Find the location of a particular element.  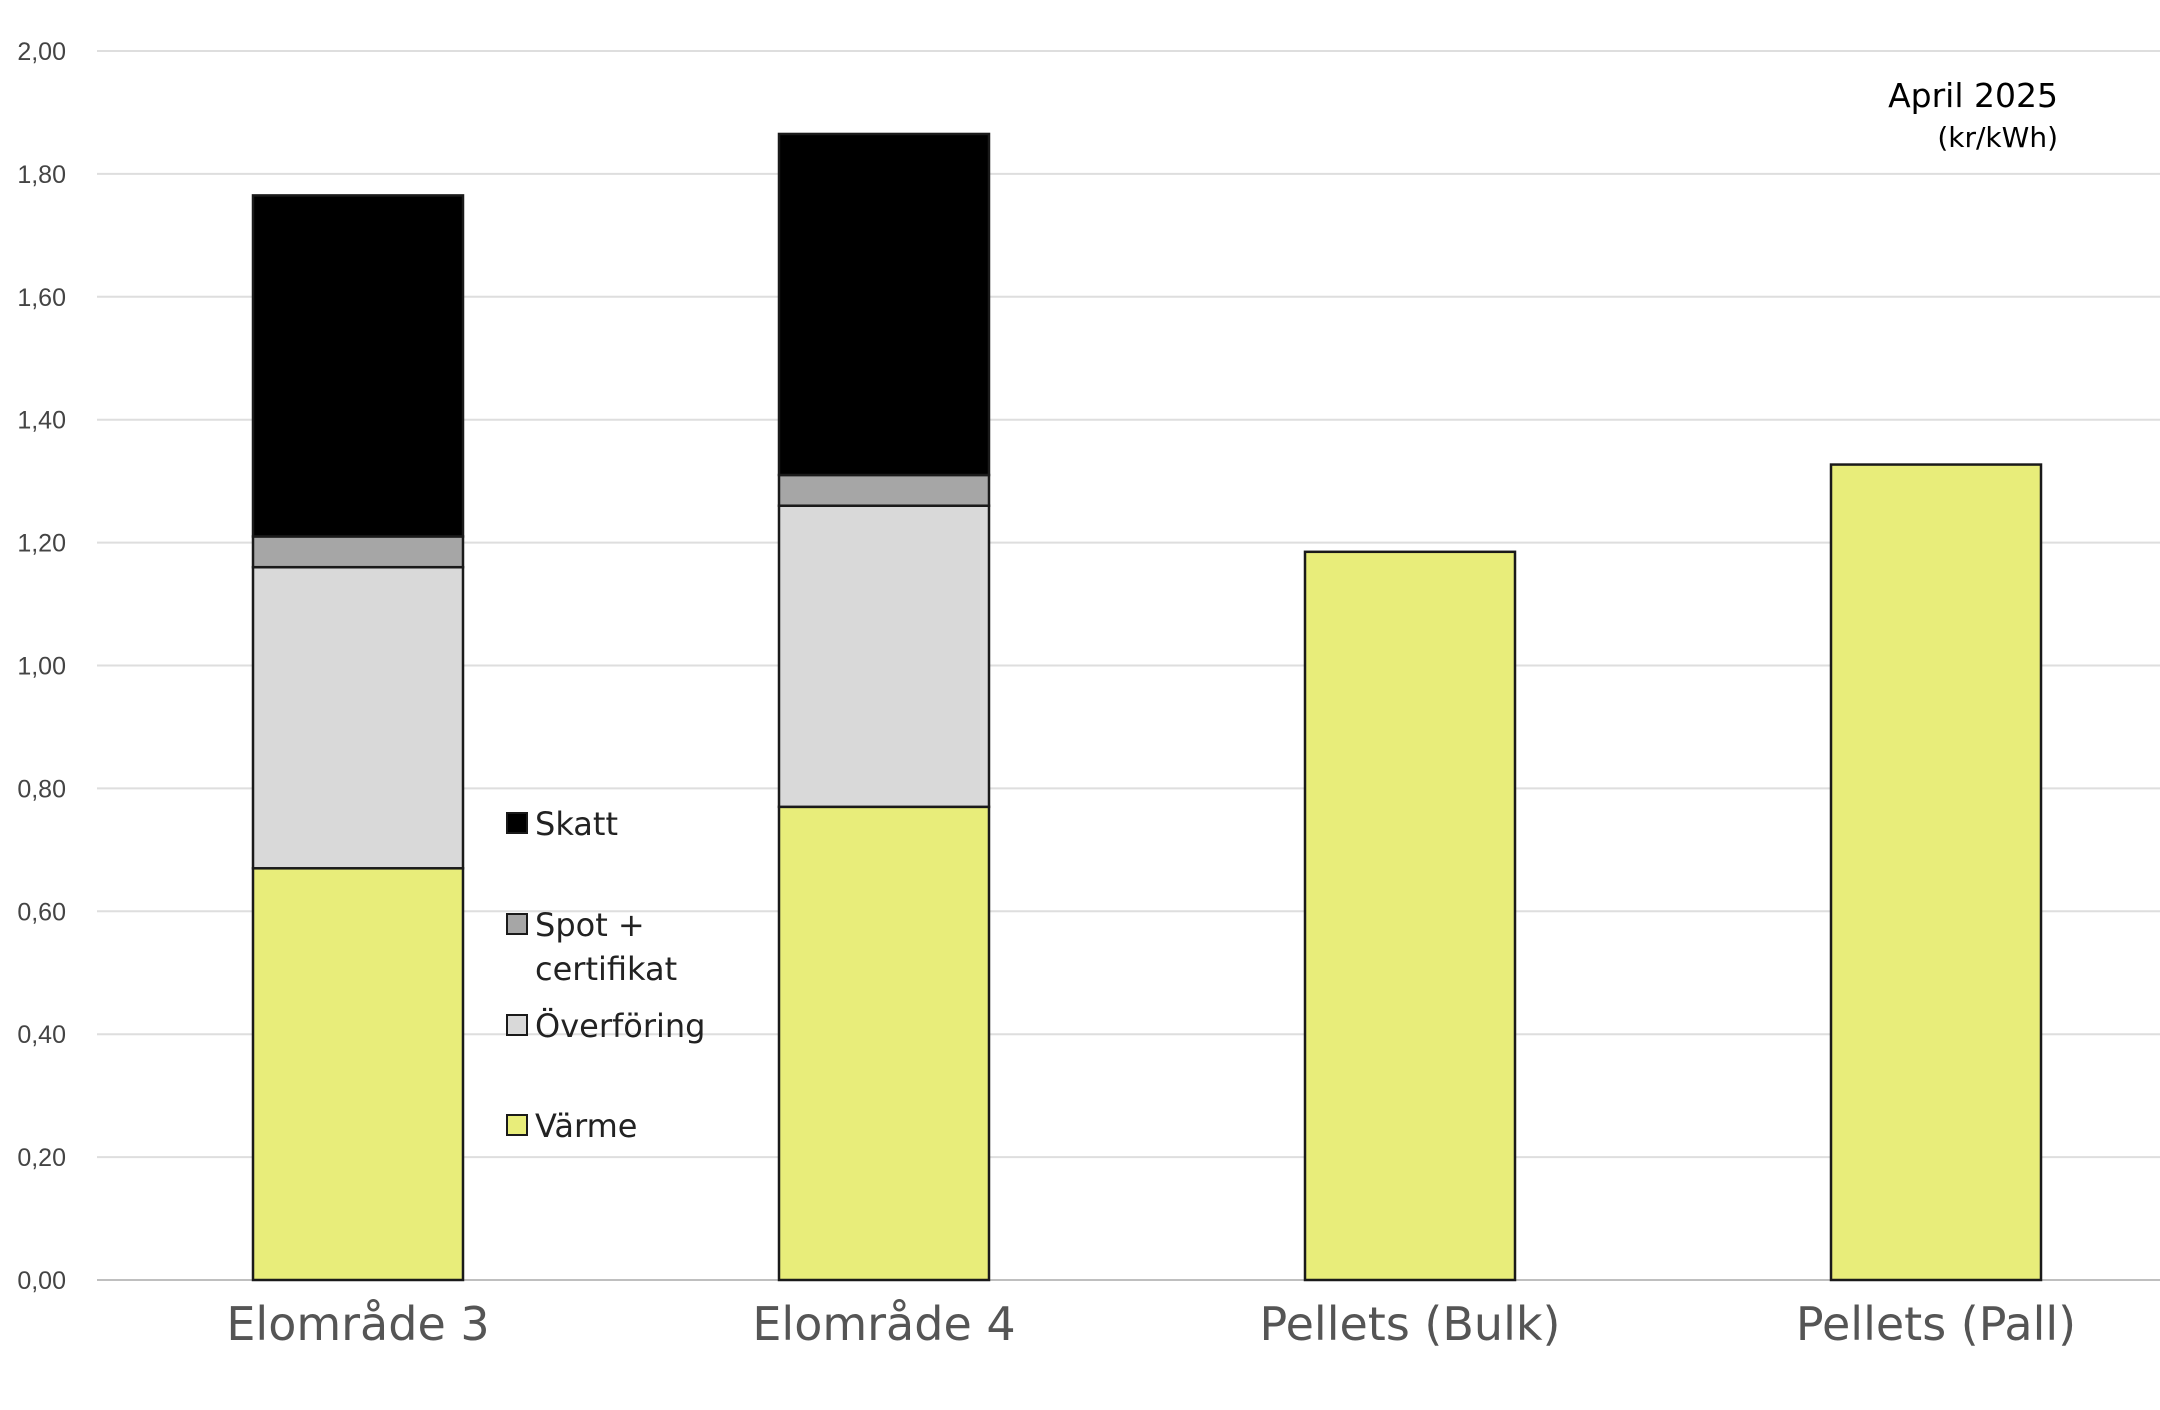

x-category-label: Pellets (Pall) is located at coordinates (1936, 1324).